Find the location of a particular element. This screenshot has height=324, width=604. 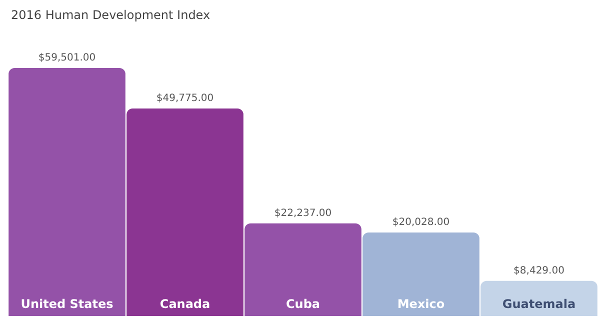

x-tick-label: Mexico is located at coordinates (421, 304).